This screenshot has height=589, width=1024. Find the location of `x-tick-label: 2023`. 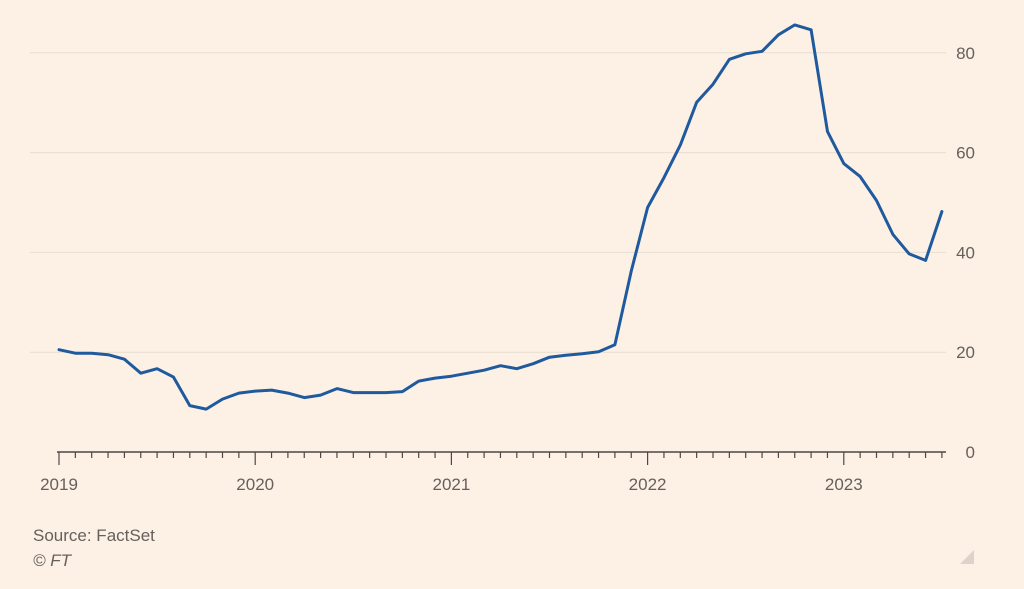

x-tick-label: 2023 is located at coordinates (844, 484).